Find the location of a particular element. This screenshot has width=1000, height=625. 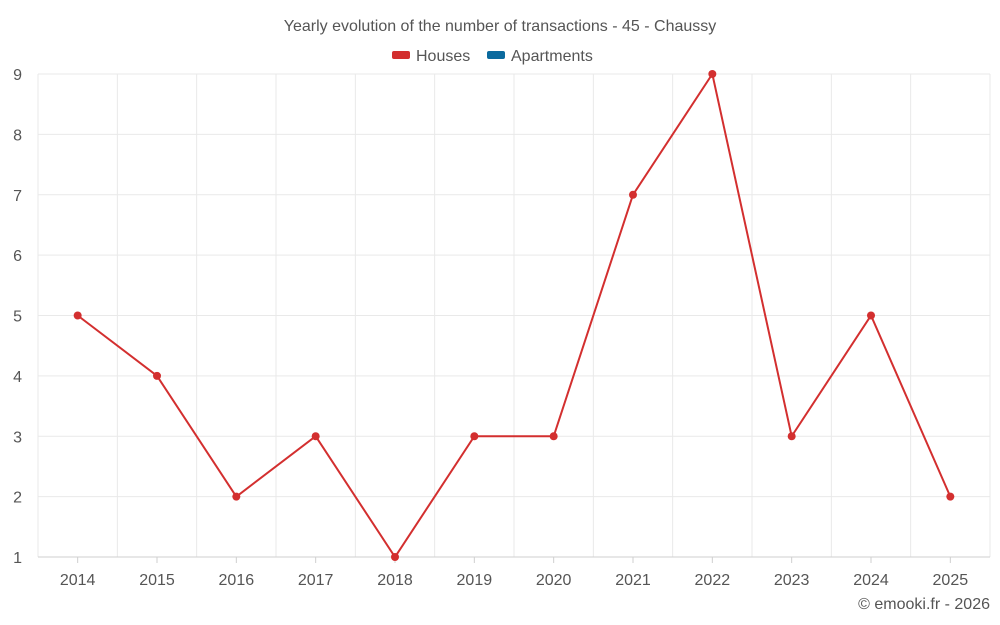

legend-swatch-apartments is located at coordinates (496, 55).